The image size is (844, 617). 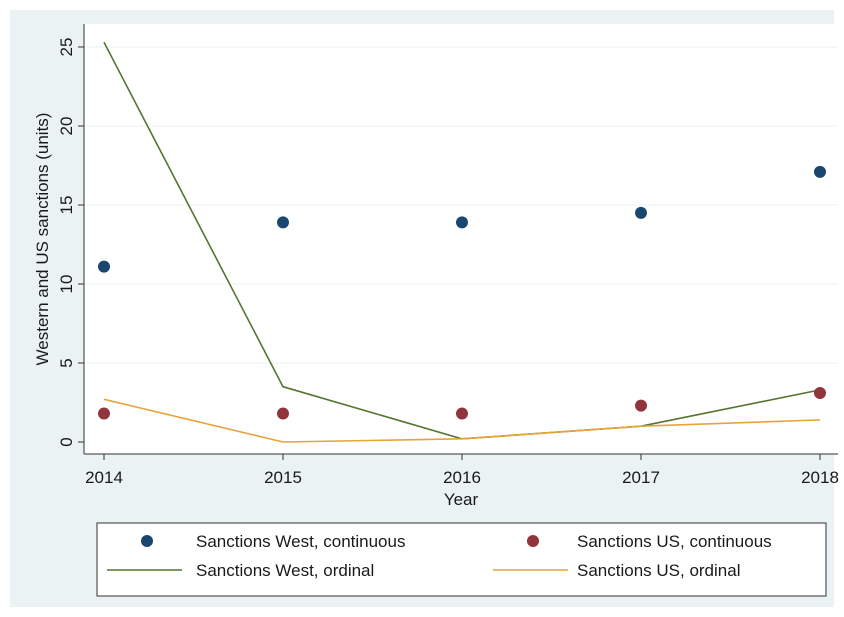 I want to click on x-axis-title: Year, so click(x=461, y=499).